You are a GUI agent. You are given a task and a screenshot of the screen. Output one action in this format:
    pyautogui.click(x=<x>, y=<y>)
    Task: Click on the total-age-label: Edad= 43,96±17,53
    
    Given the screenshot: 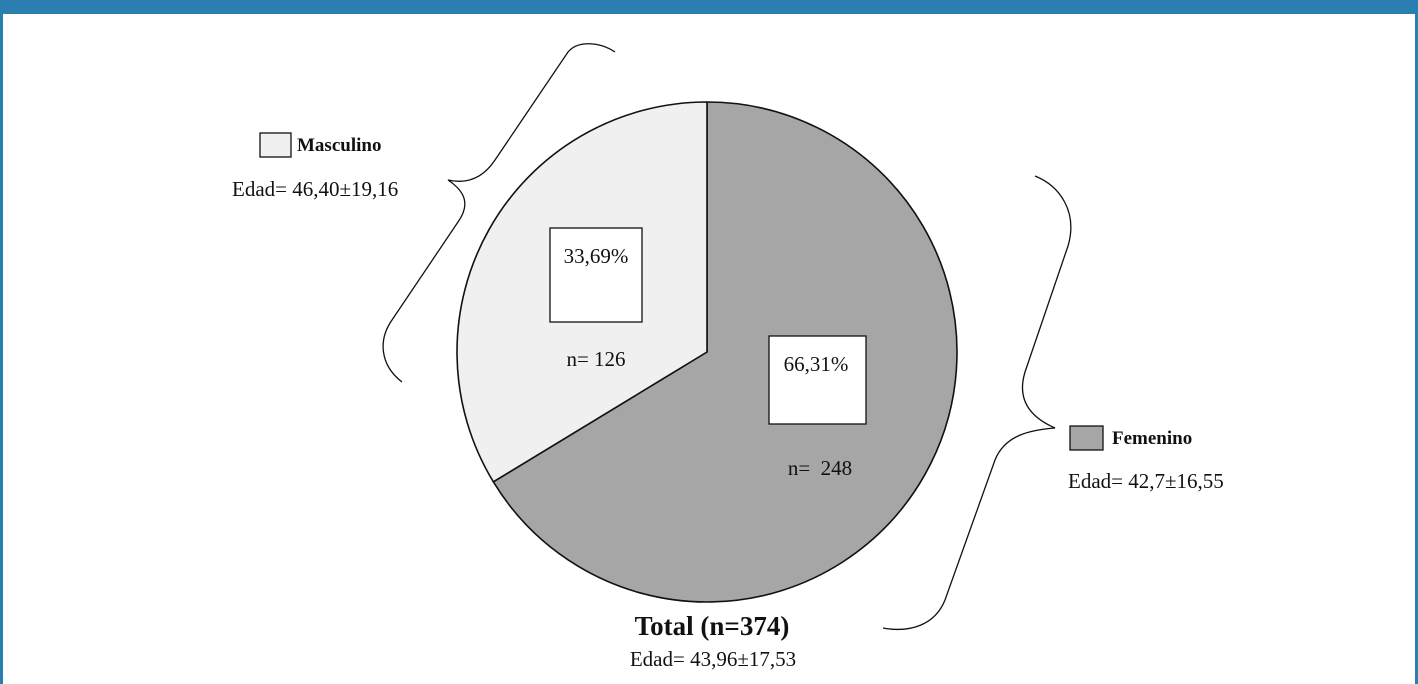 What is the action you would take?
    pyautogui.click(x=713, y=659)
    